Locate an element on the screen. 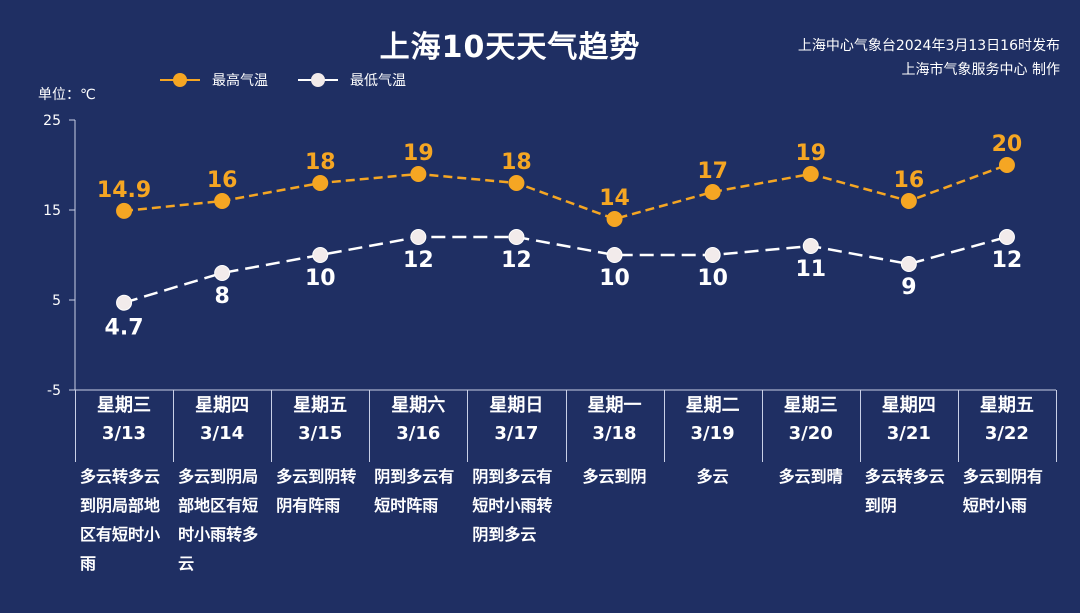 The width and height of the screenshot is (1080, 613). weekday-label: 星期二 is located at coordinates (712, 405).